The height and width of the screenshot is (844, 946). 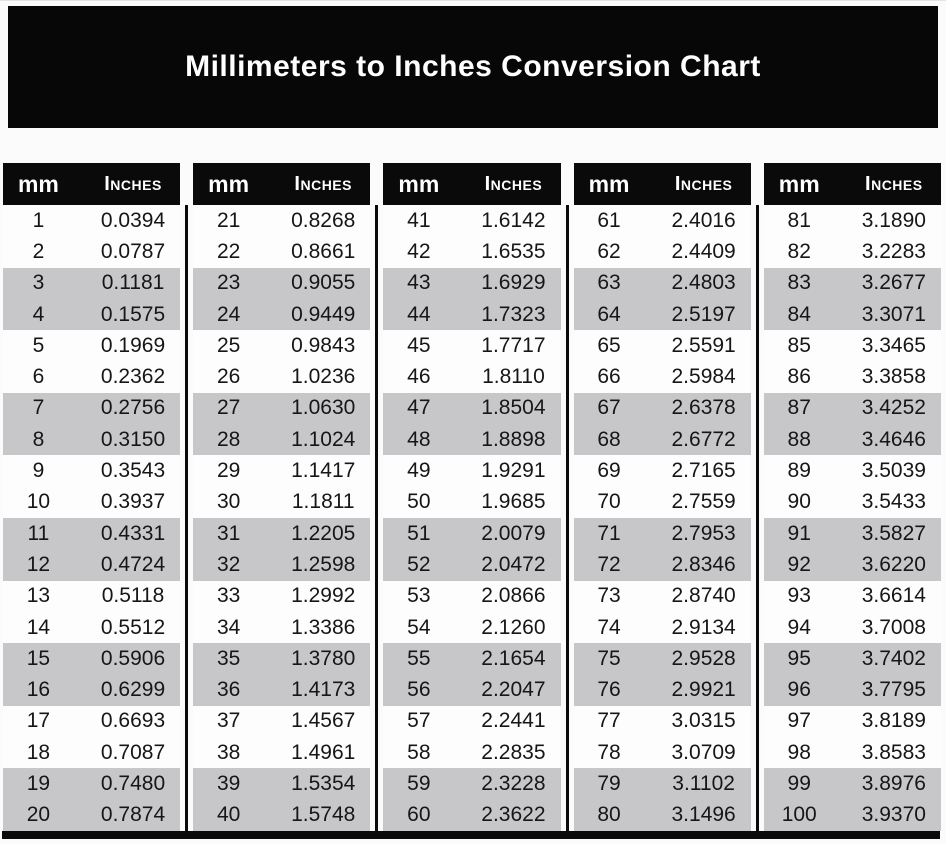 I want to click on inches-value: 3.6614, so click(x=893, y=596).